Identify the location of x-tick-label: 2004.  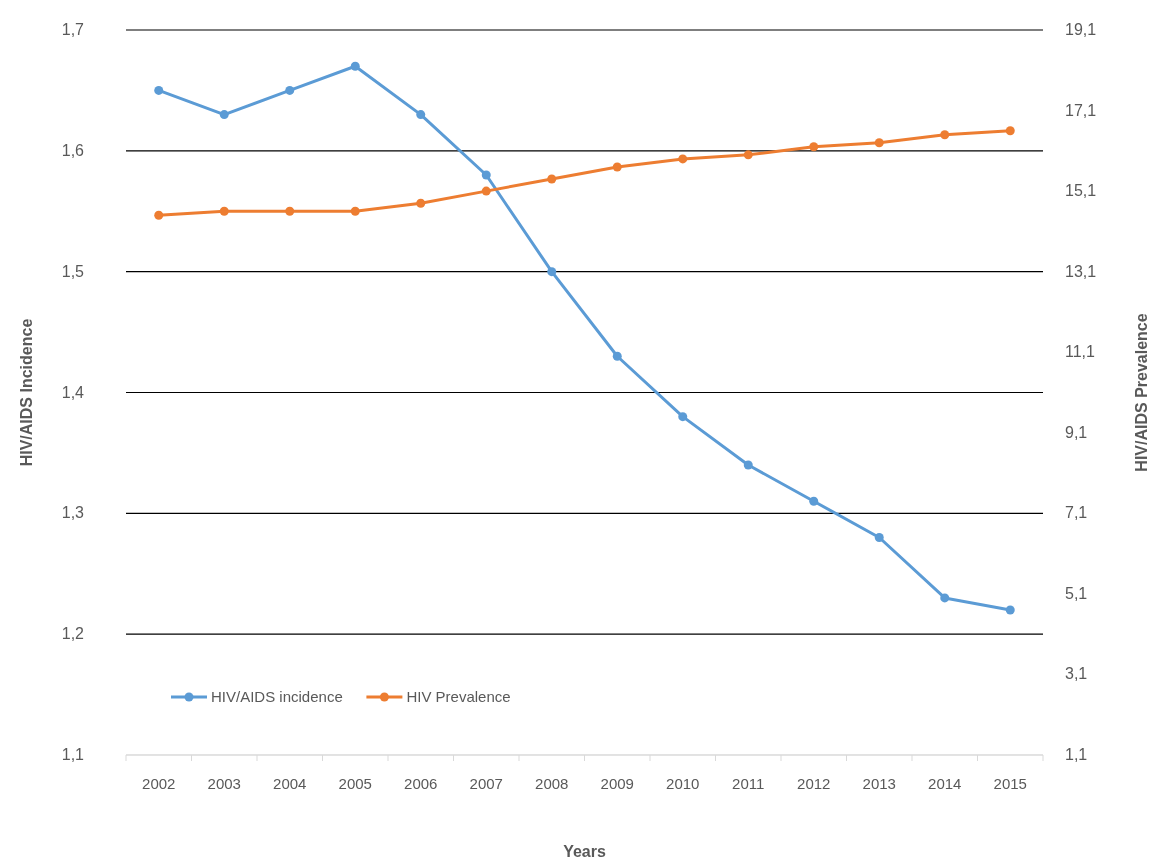
(290, 783).